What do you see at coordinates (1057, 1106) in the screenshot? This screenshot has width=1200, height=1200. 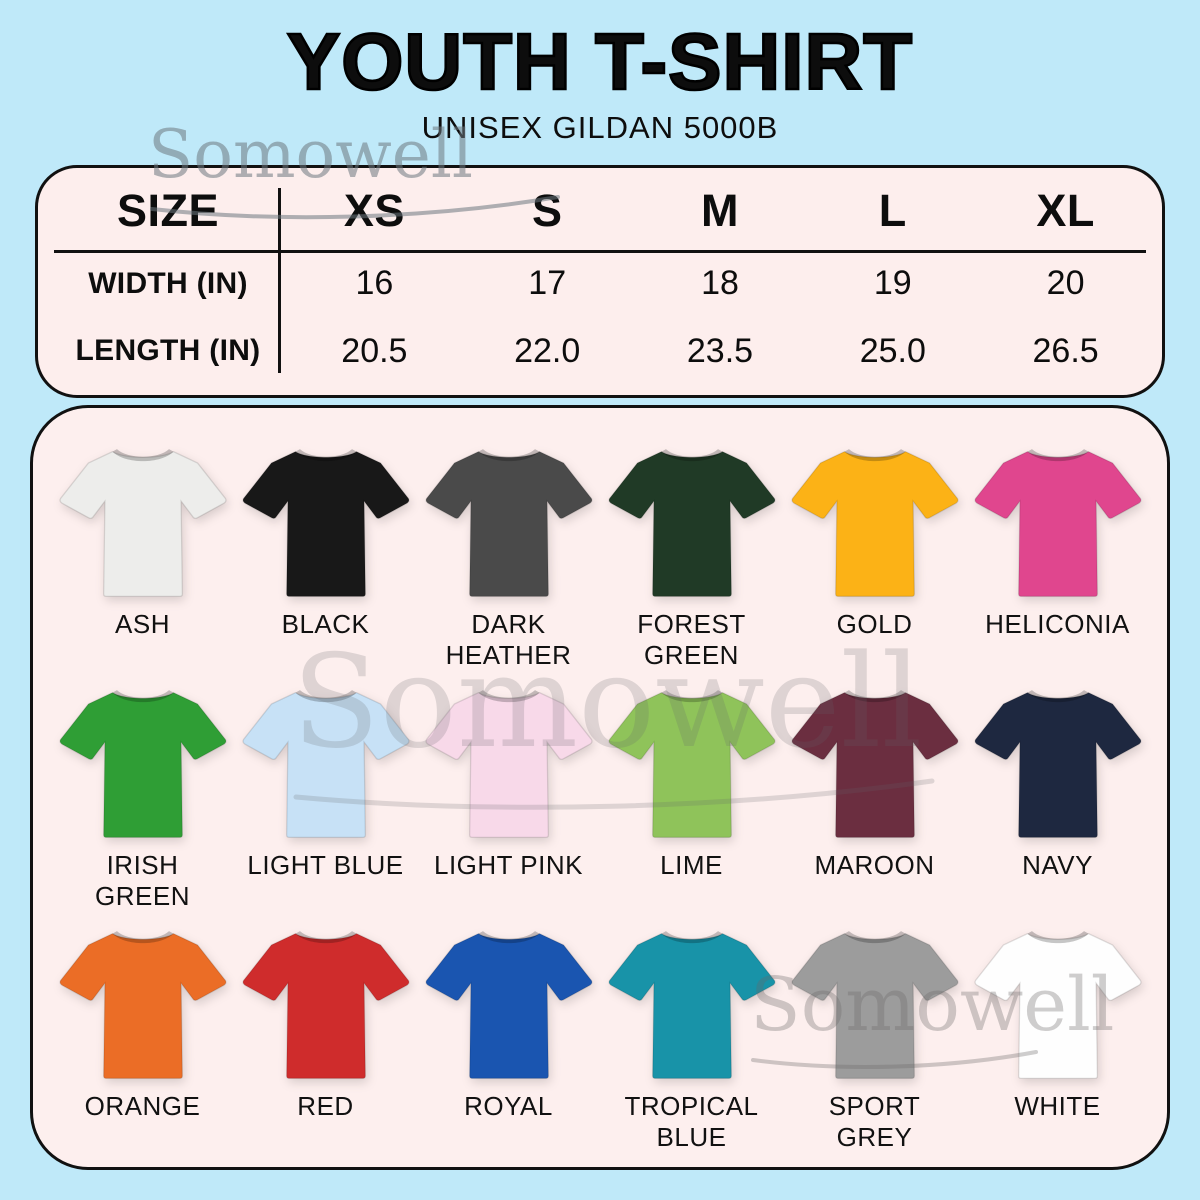 I see `color-name-label: WHITE` at bounding box center [1057, 1106].